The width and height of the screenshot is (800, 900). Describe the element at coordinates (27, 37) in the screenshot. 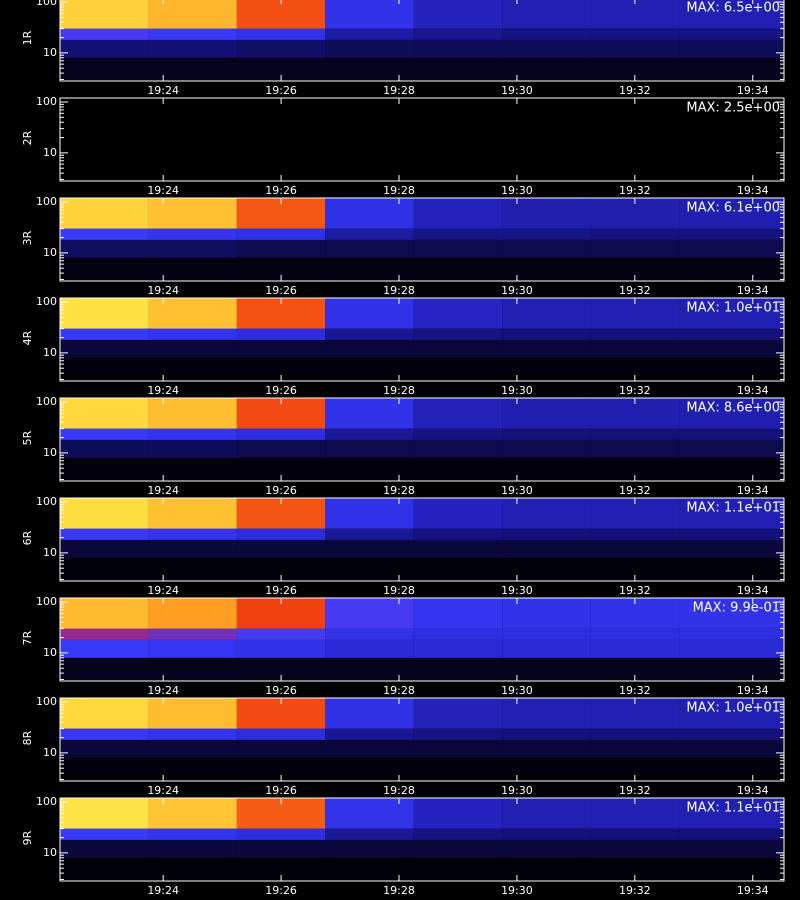

I see `y-axis-label: 1R` at that location.